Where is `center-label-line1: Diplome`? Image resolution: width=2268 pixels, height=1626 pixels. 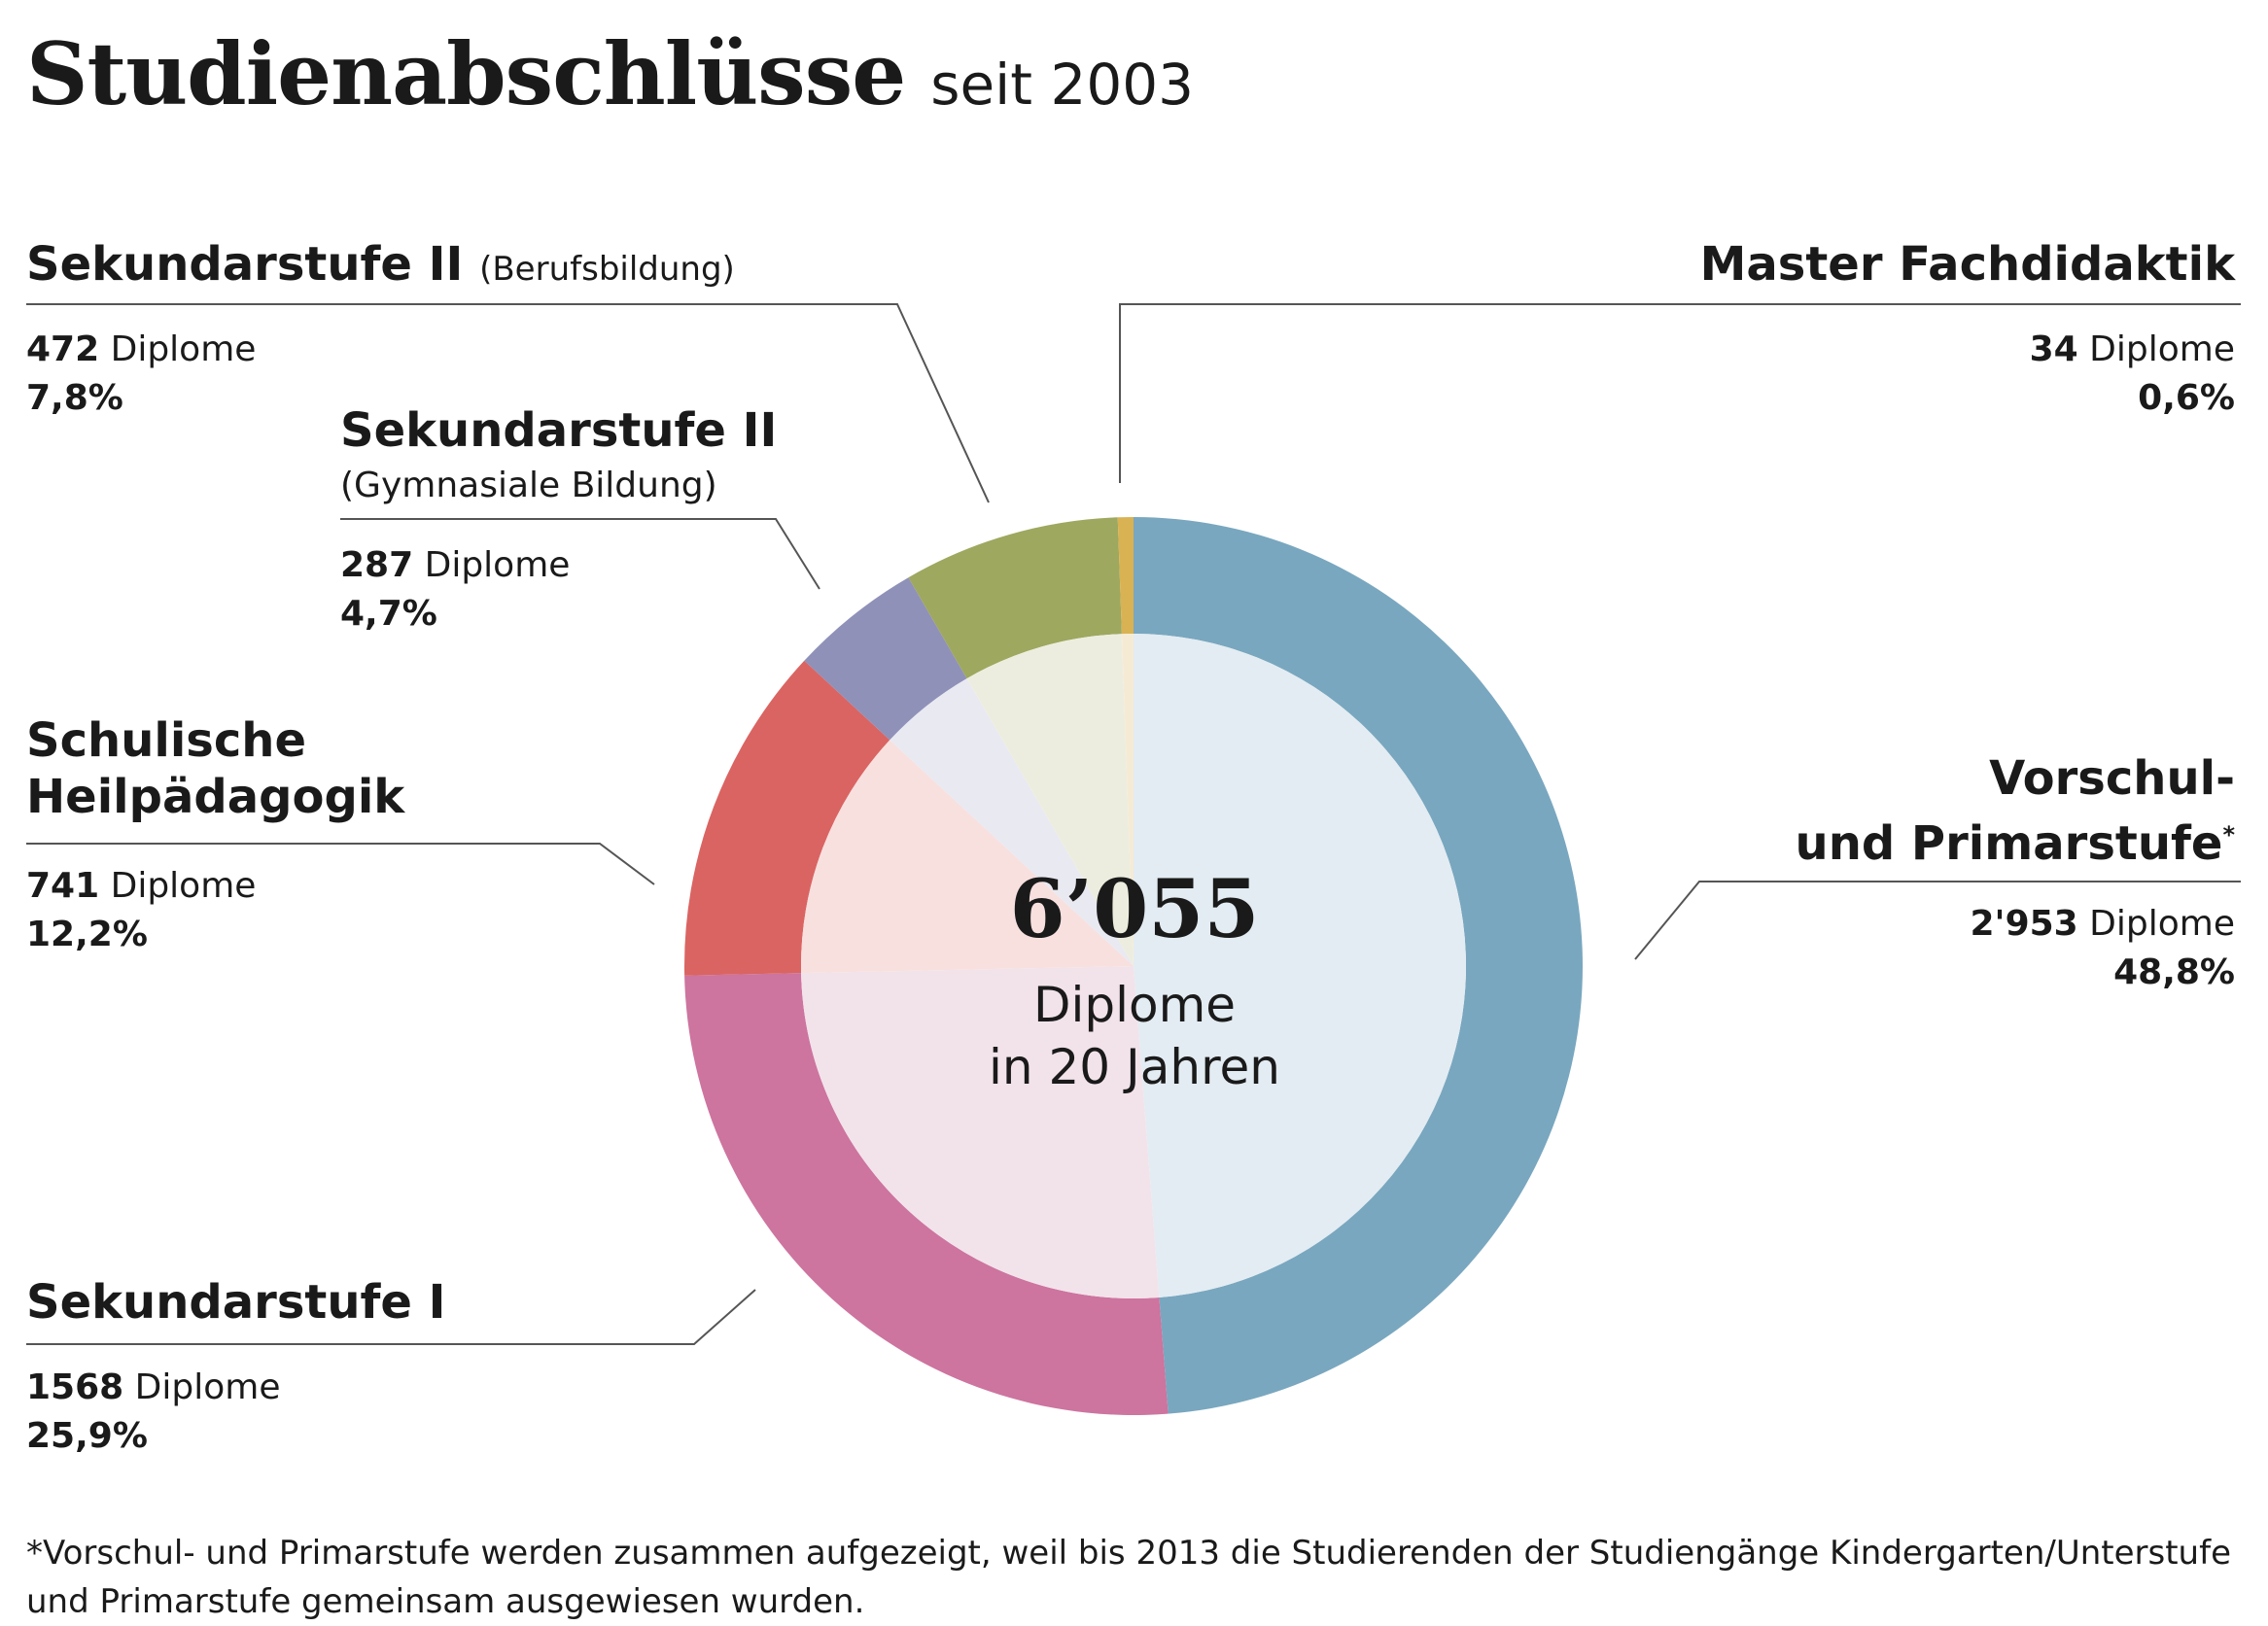 center-label-line1: Diplome is located at coordinates (1134, 1005).